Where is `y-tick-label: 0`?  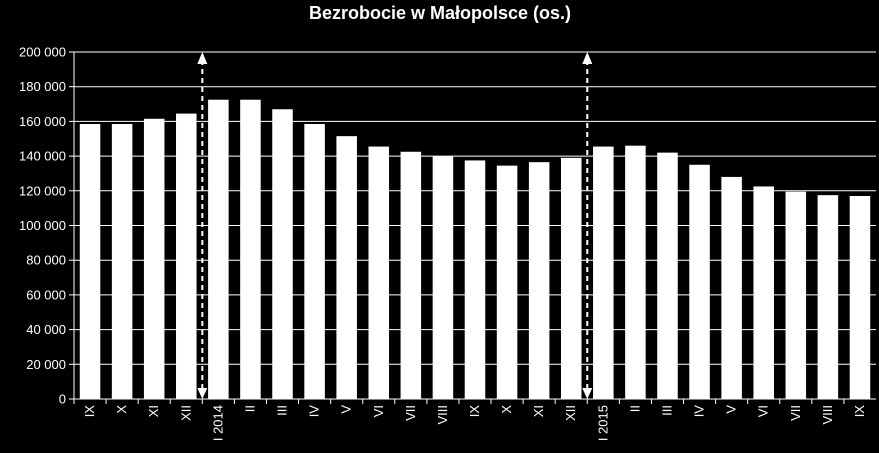
y-tick-label: 0 is located at coordinates (62, 399).